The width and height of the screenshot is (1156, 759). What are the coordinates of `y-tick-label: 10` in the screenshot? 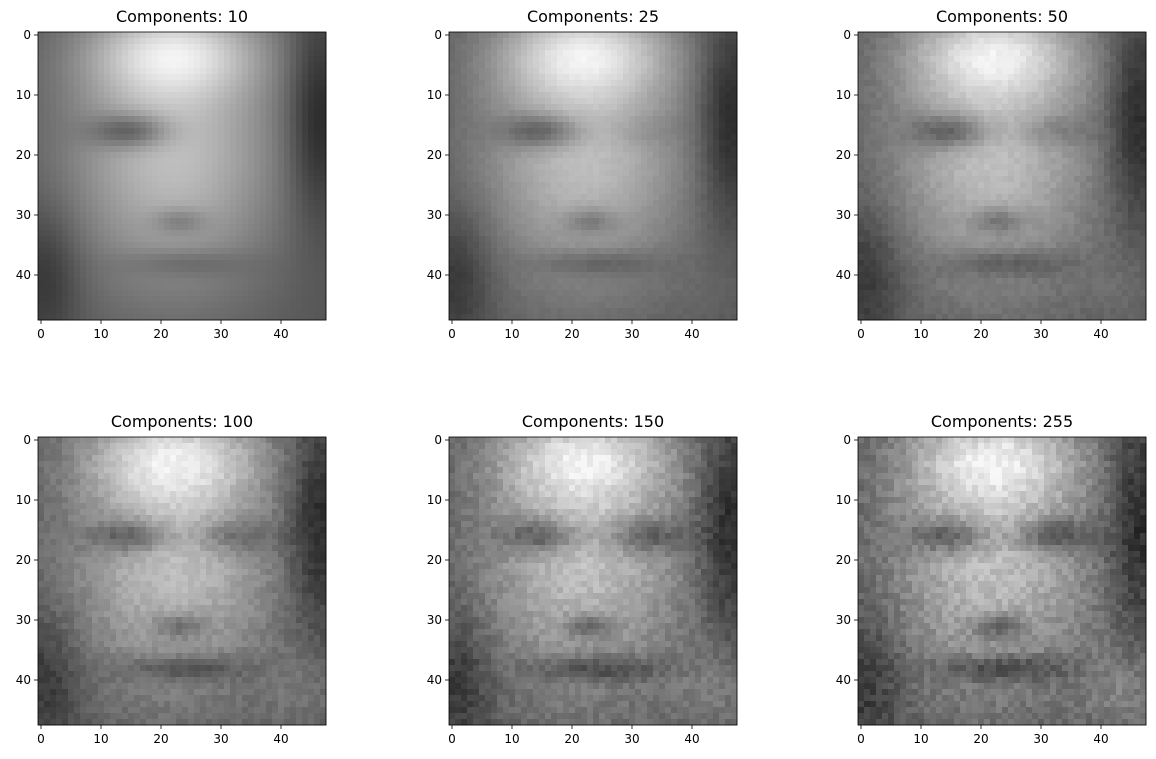 It's located at (23, 95).